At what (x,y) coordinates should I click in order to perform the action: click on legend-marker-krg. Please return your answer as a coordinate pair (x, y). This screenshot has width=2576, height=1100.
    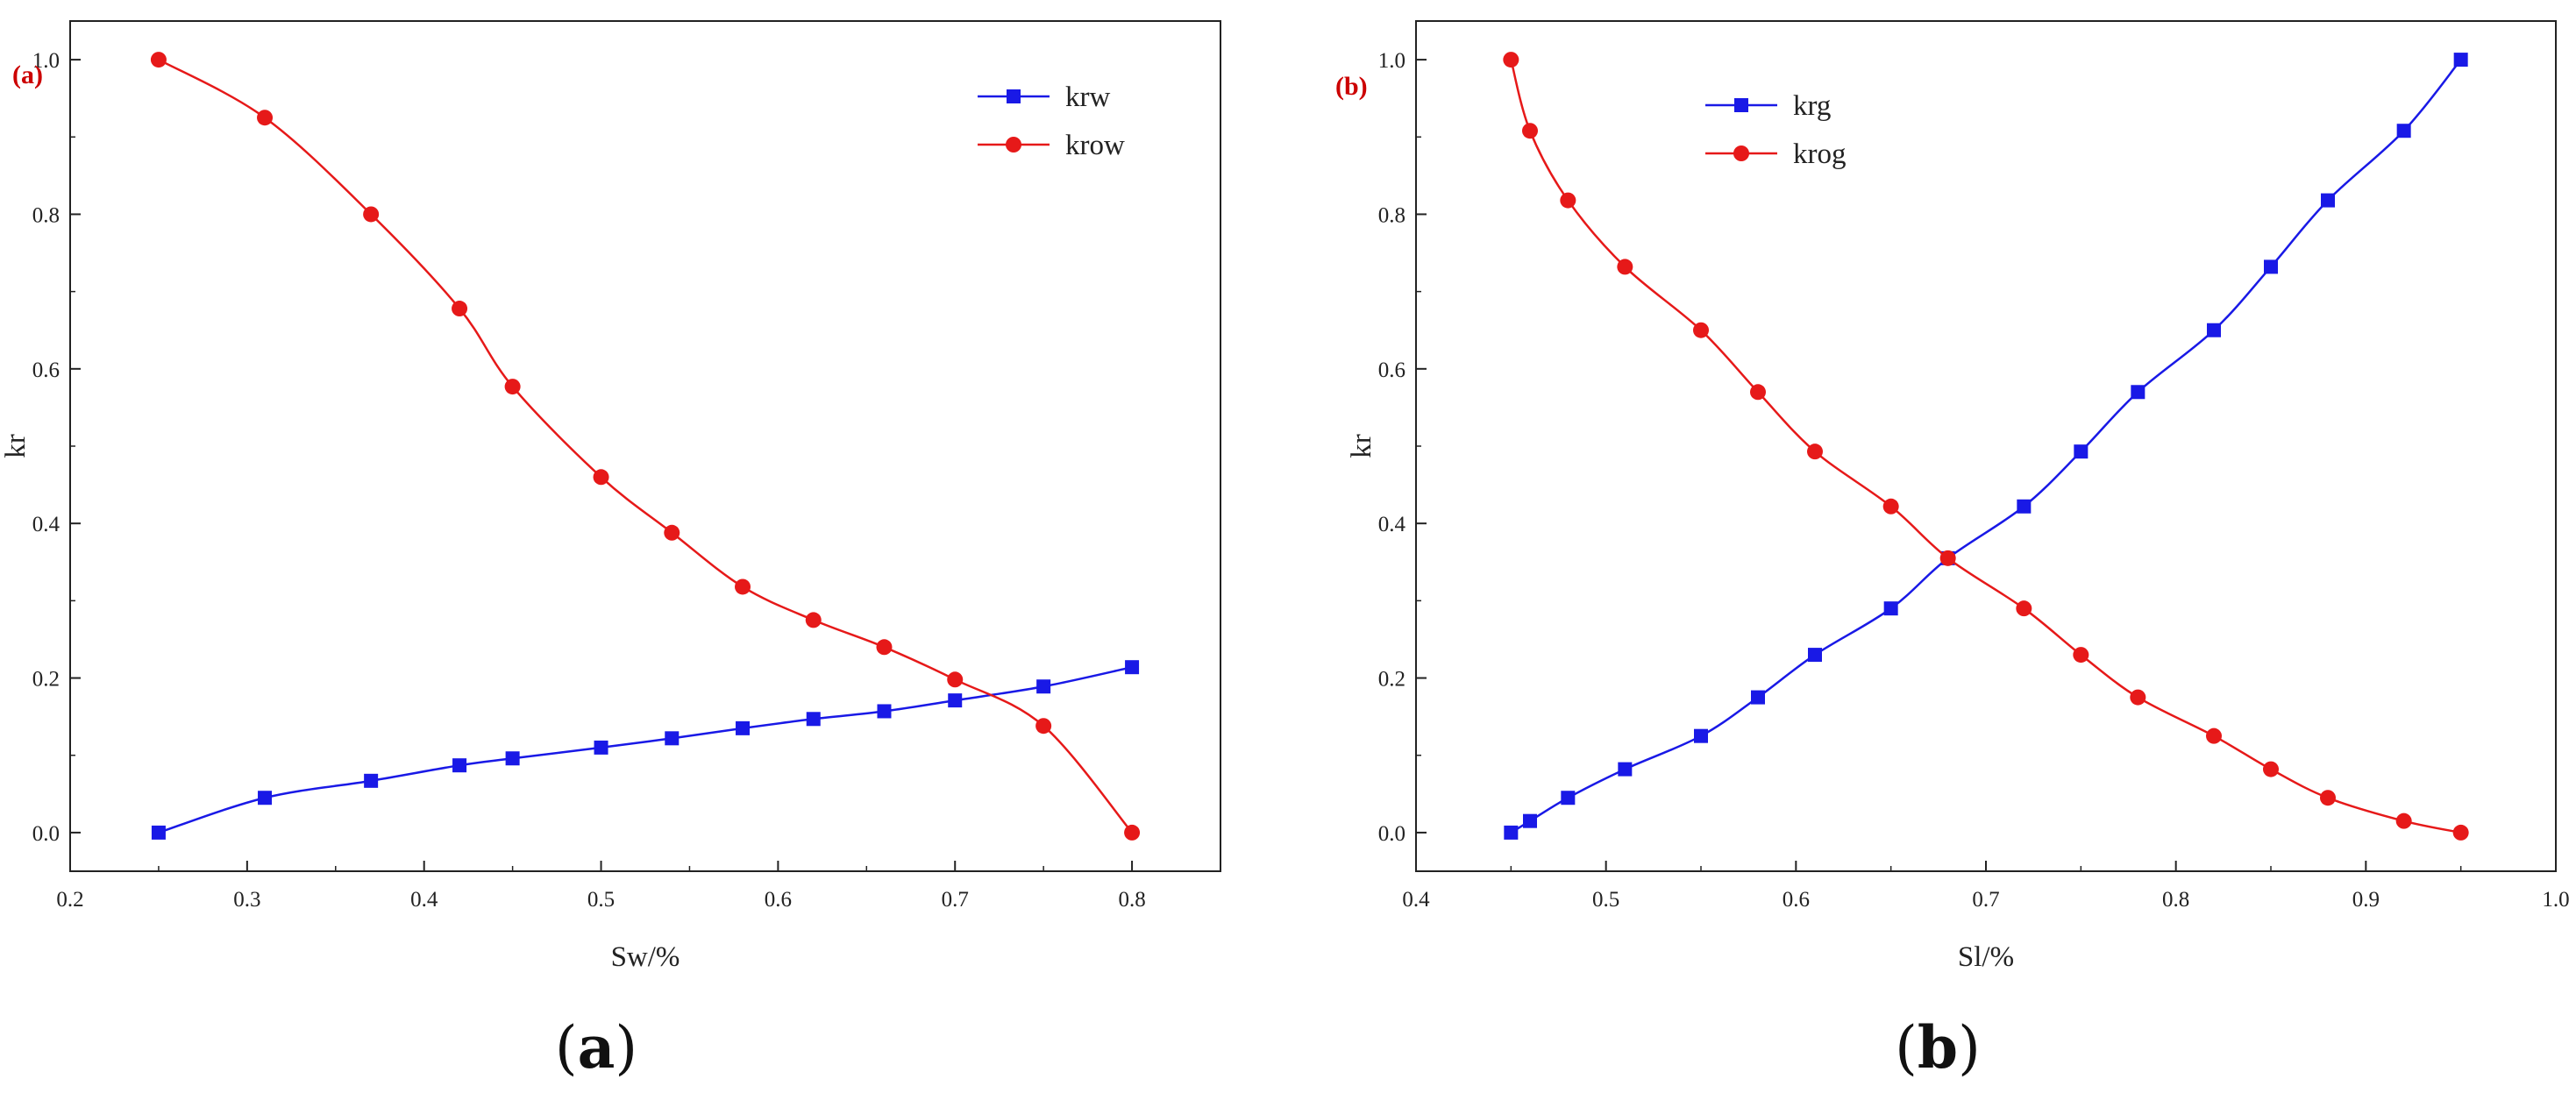
    Looking at the image, I should click on (1741, 105).